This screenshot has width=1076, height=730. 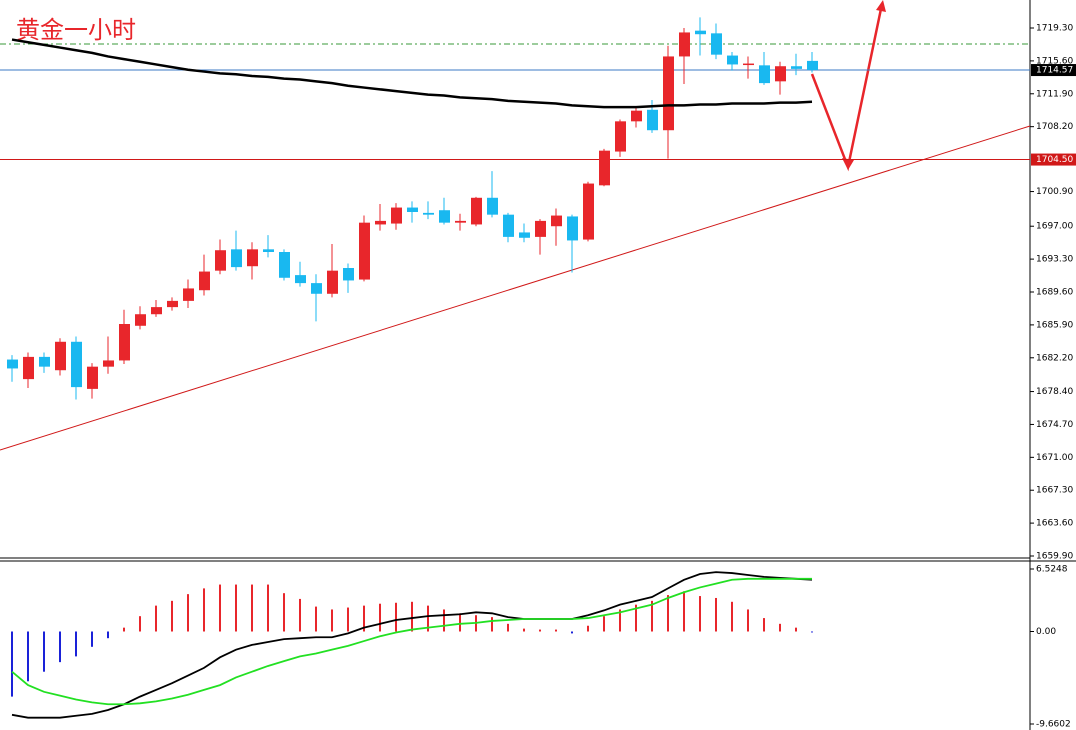 What do you see at coordinates (411, 641) in the screenshot?
I see `macd-line` at bounding box center [411, 641].